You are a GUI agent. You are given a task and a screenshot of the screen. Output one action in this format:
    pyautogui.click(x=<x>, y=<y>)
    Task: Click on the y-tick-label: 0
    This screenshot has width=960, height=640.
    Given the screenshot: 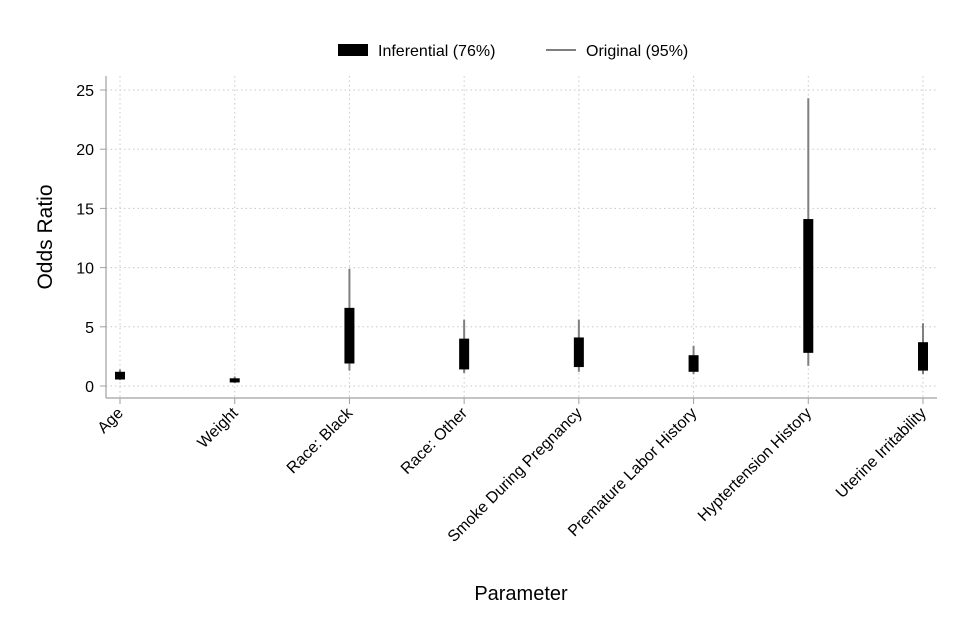 What is the action you would take?
    pyautogui.click(x=89, y=387)
    